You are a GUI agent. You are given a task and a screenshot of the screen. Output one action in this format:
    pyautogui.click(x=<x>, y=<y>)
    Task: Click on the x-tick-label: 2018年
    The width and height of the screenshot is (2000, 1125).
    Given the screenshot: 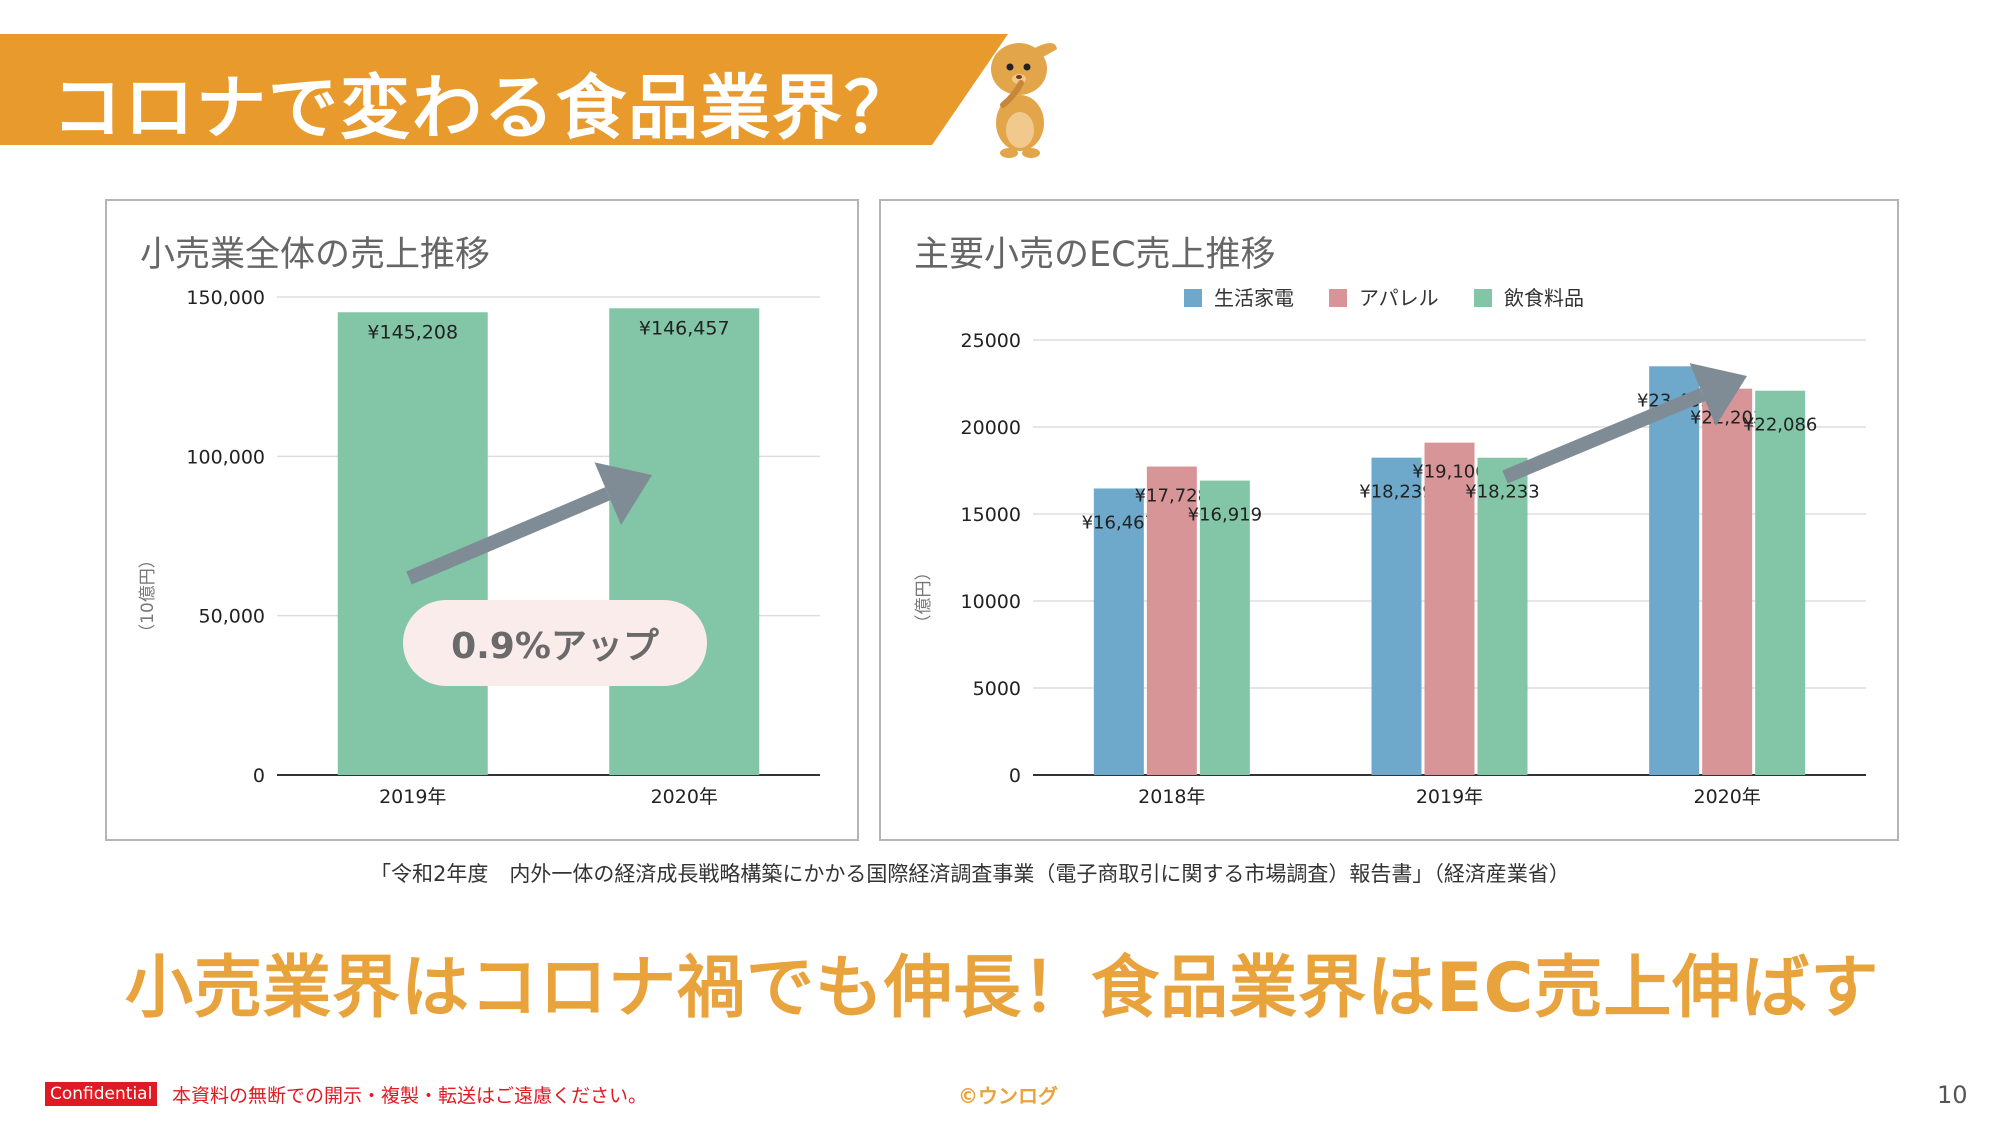 What is the action you would take?
    pyautogui.click(x=1171, y=797)
    